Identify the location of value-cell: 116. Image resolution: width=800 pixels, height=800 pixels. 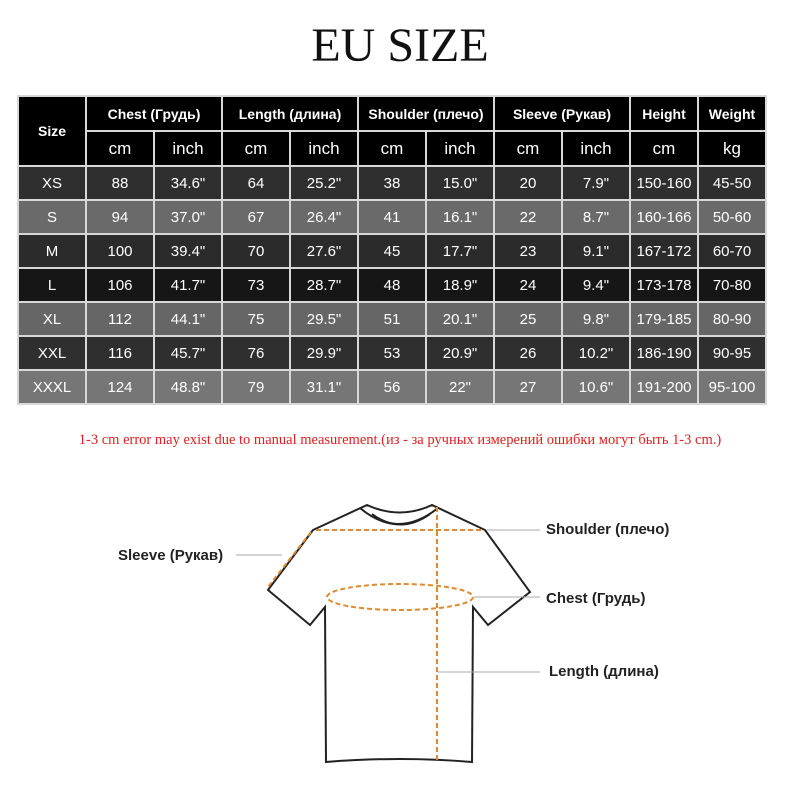
(120, 353).